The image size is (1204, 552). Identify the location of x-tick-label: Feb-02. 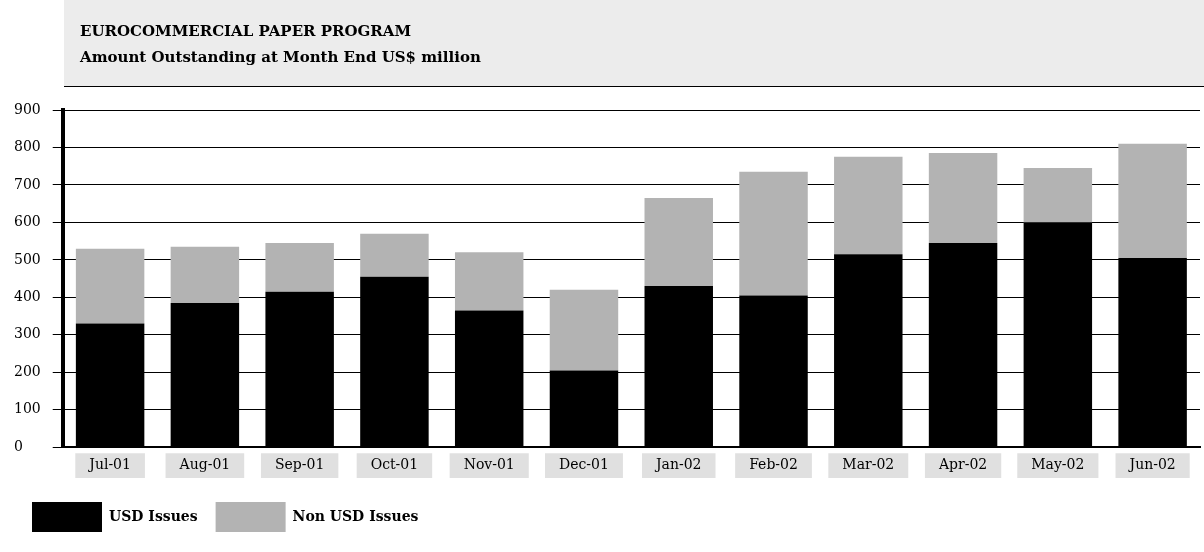
(773, 464).